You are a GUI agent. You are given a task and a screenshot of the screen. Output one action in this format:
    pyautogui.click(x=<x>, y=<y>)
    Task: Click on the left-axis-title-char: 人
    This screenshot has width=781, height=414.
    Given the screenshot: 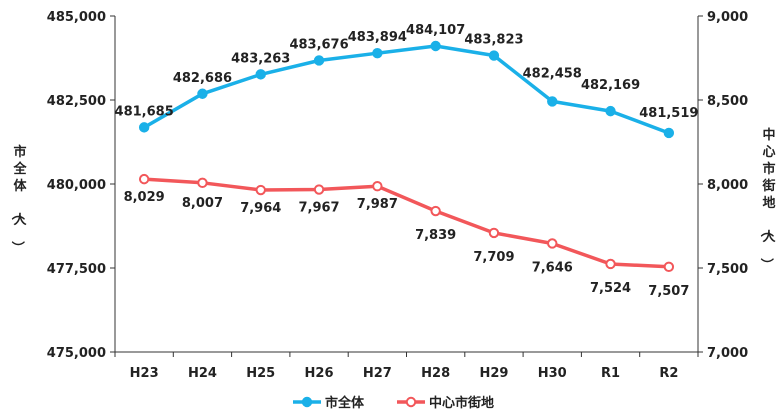 What is the action you would take?
    pyautogui.click(x=20, y=220)
    